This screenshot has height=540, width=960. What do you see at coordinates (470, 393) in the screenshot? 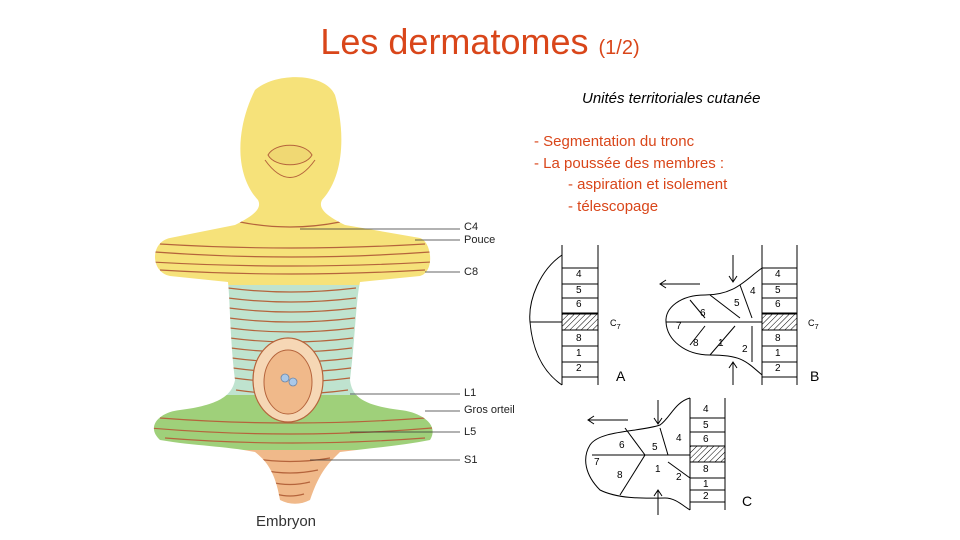
I see `label-l1: L1` at bounding box center [470, 393].